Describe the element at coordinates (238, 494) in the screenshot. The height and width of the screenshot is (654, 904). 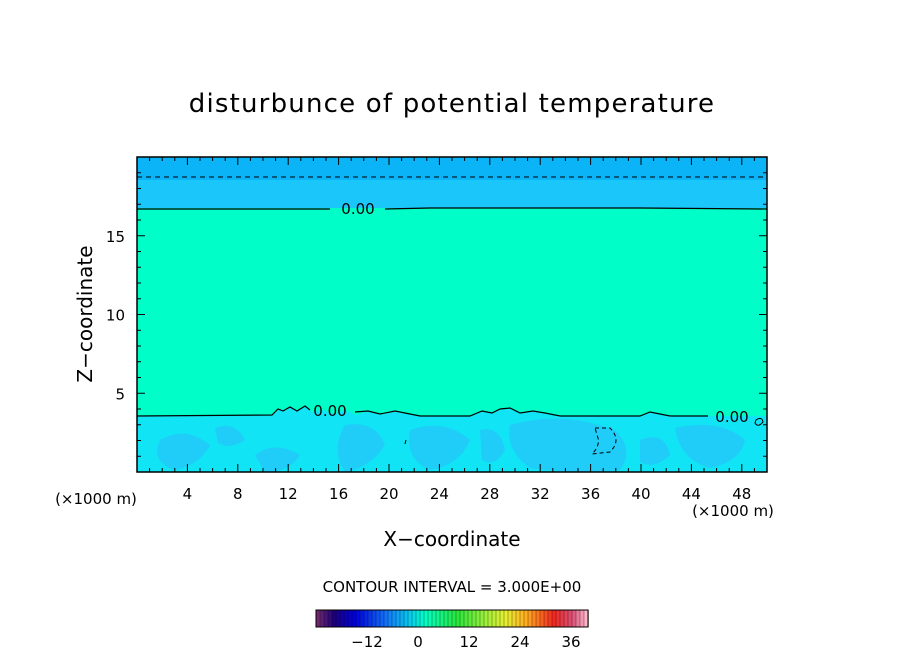
I see `x-tick-label: 8` at that location.